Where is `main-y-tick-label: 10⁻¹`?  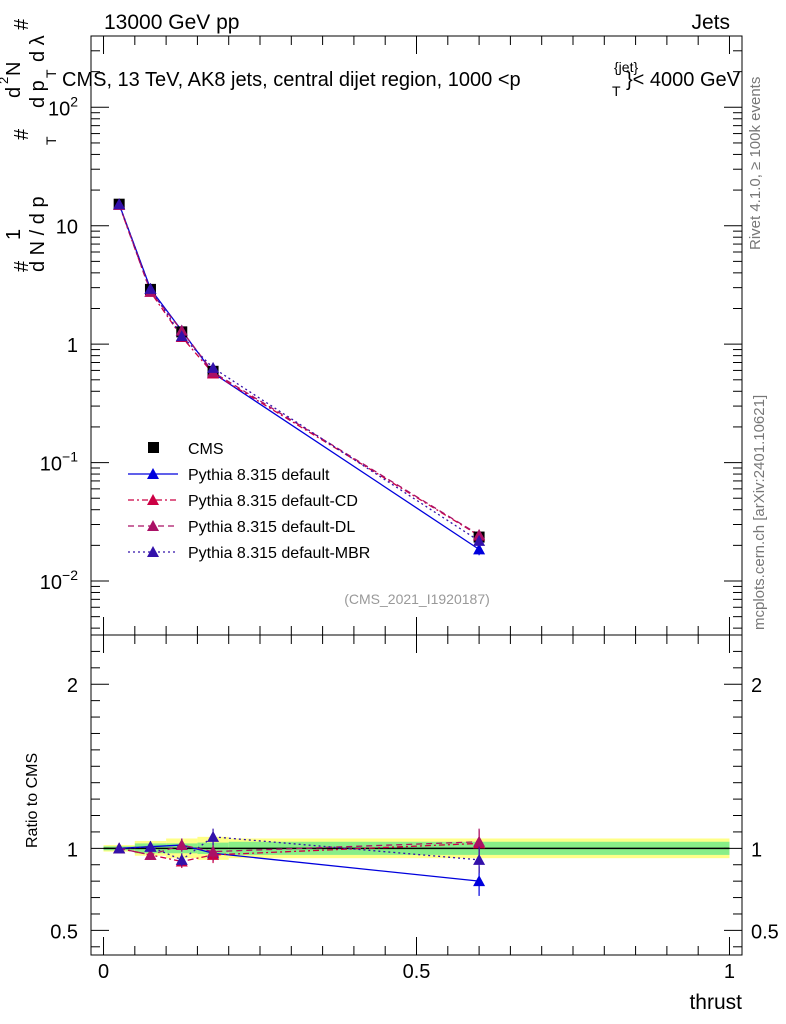
main-y-tick-label: 10⁻¹ is located at coordinates (59, 462).